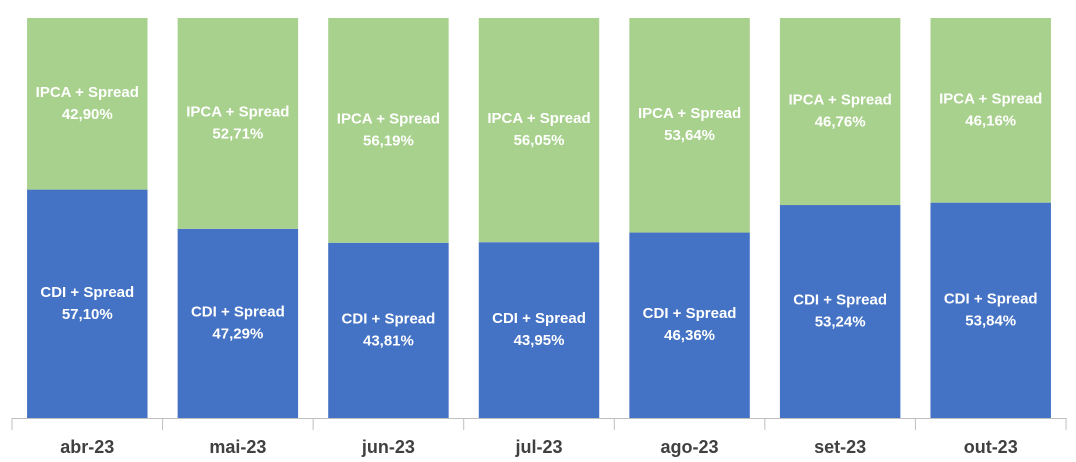 The height and width of the screenshot is (462, 1076). Describe the element at coordinates (388, 447) in the screenshot. I see `x-tick-label: jun-23` at that location.